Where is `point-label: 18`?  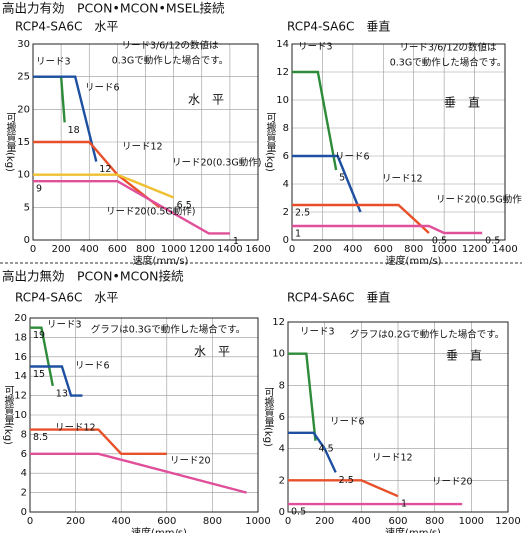
point-label: 18 is located at coordinates (74, 130).